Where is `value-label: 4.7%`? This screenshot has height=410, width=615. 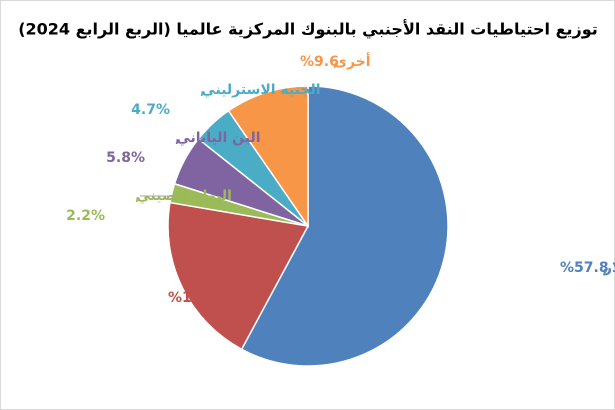 value-label: 4.7% is located at coordinates (150, 110).